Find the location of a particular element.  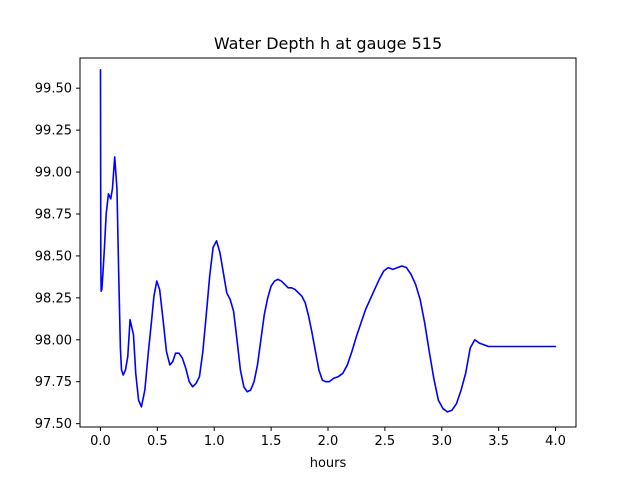

y-tick-label: 98.75 is located at coordinates (53, 214).